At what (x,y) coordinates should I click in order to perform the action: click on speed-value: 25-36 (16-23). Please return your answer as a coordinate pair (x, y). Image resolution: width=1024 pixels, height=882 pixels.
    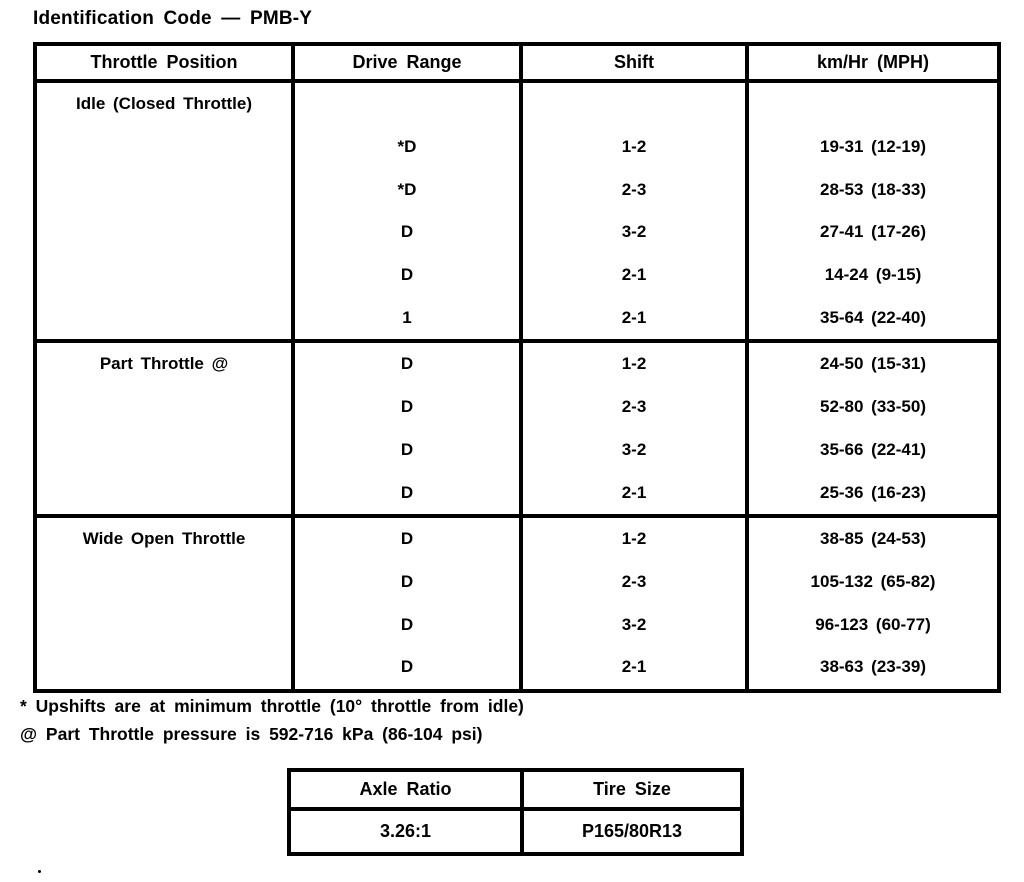
    Looking at the image, I should click on (872, 492).